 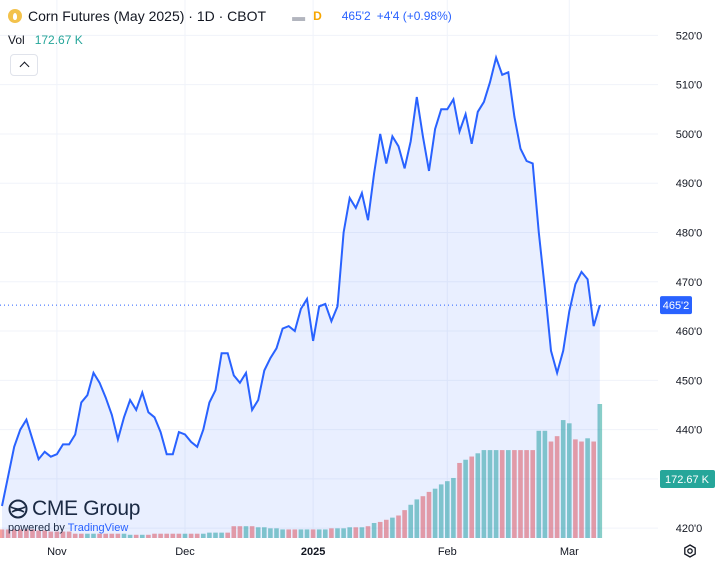 I want to click on chevron-up-icon, so click(x=24, y=66).